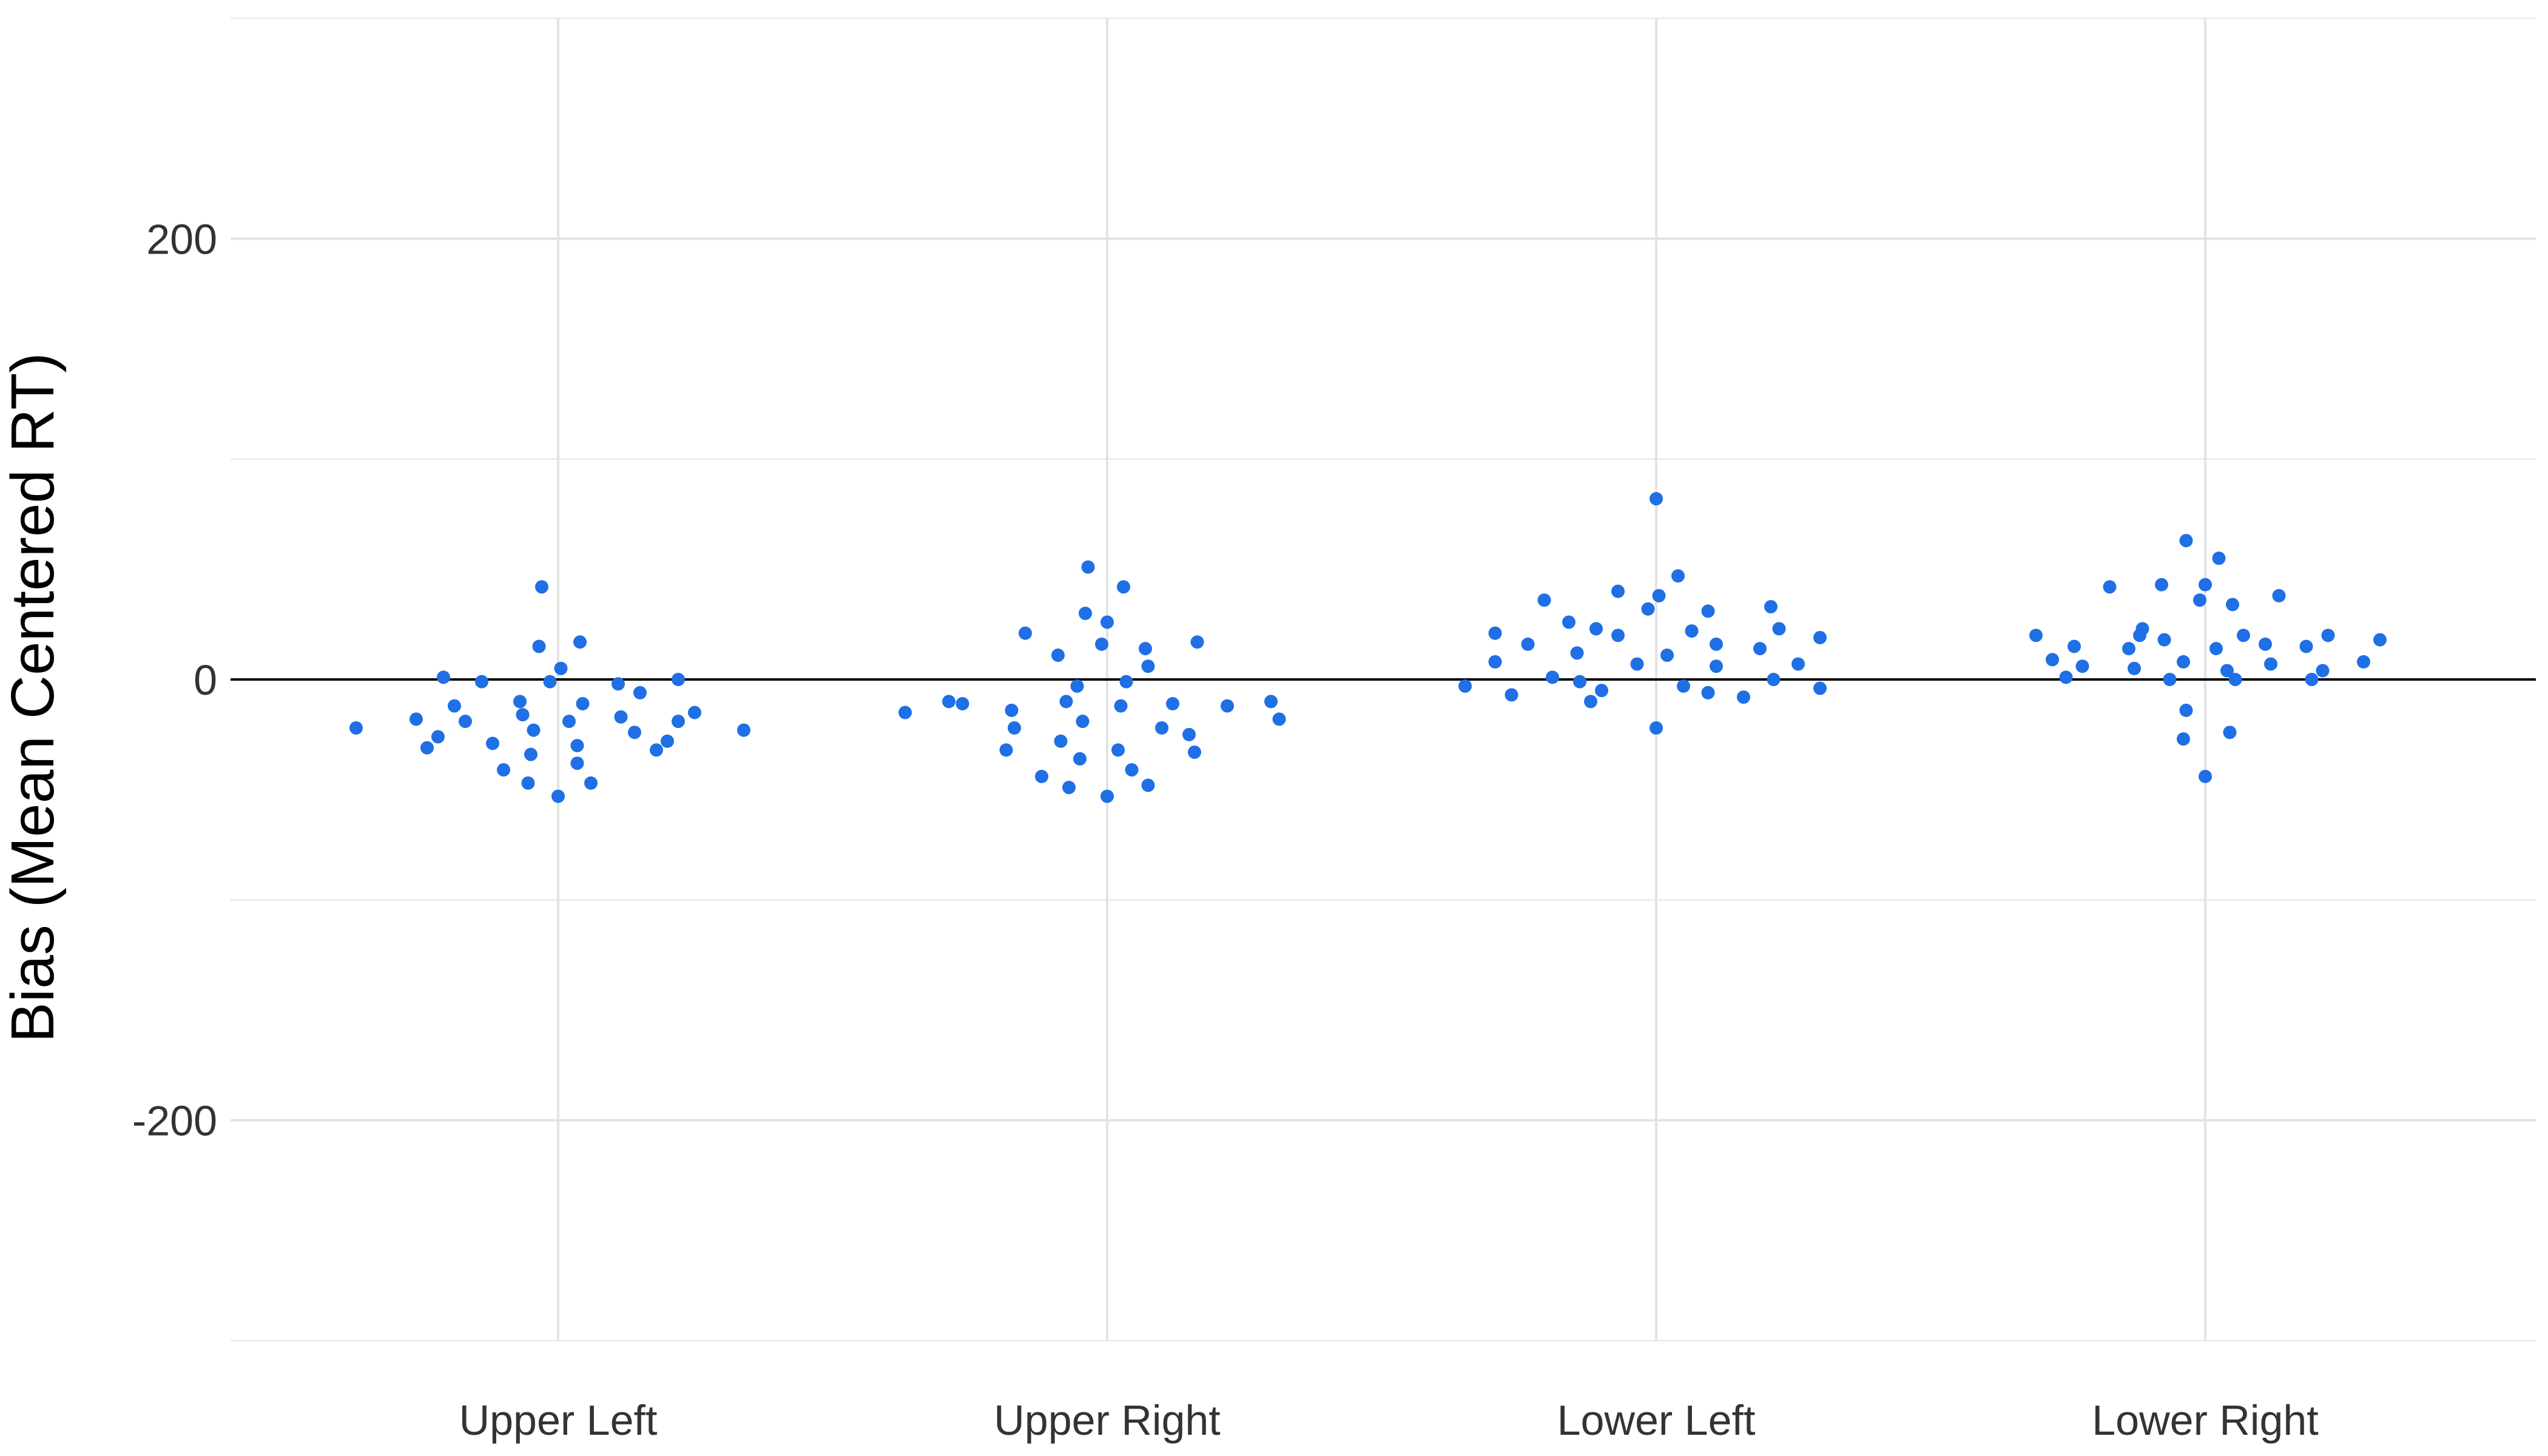 This screenshot has height=1456, width=2548. What do you see at coordinates (181, 239) in the screenshot?
I see `y-tick-label: 200` at bounding box center [181, 239].